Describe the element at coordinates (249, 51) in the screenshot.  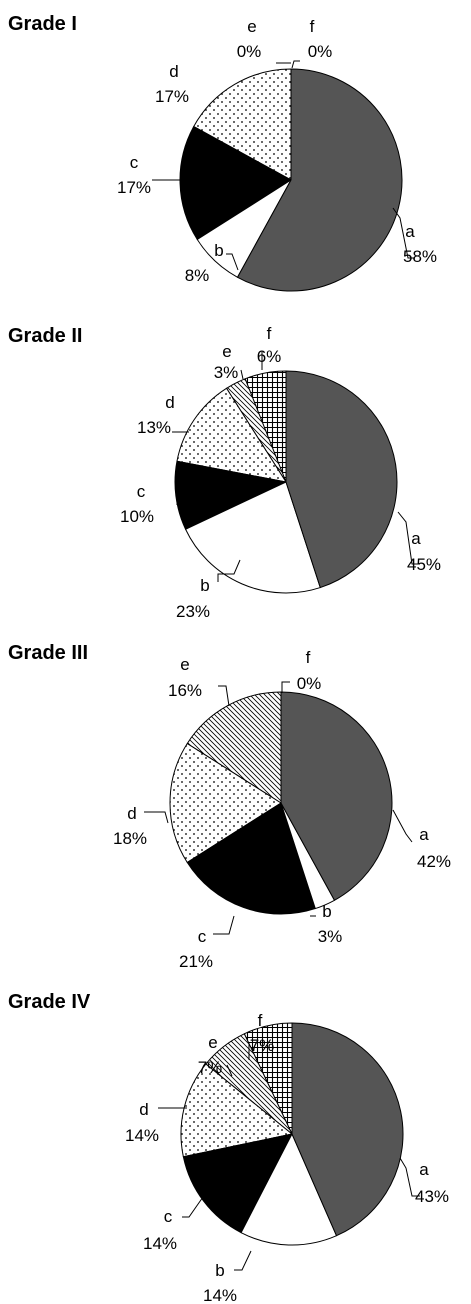
I see `slice-value-e: 0%` at that location.